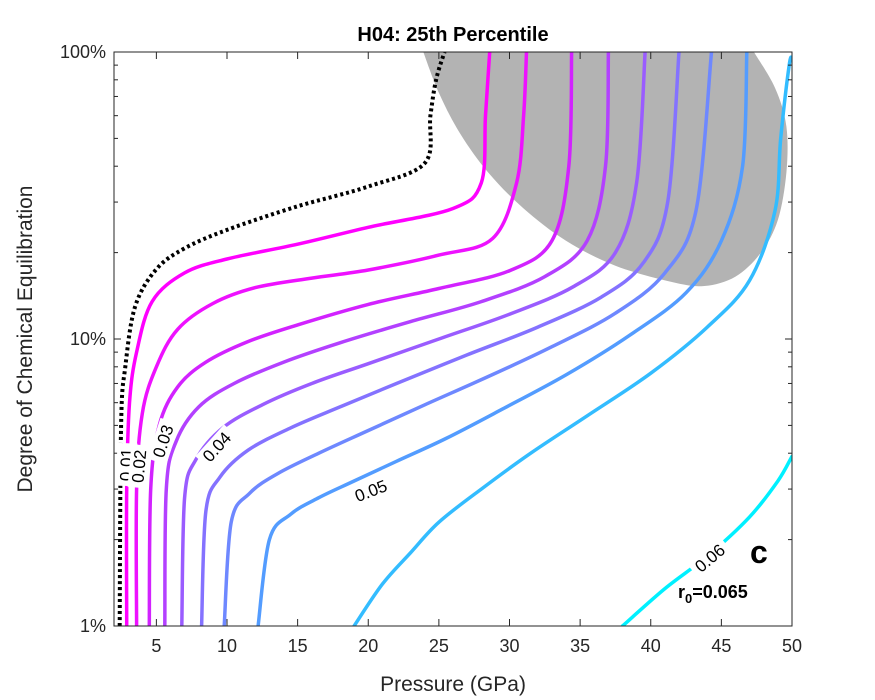  What do you see at coordinates (681, 592) in the screenshot?
I see `parameter-prefix: r` at bounding box center [681, 592].